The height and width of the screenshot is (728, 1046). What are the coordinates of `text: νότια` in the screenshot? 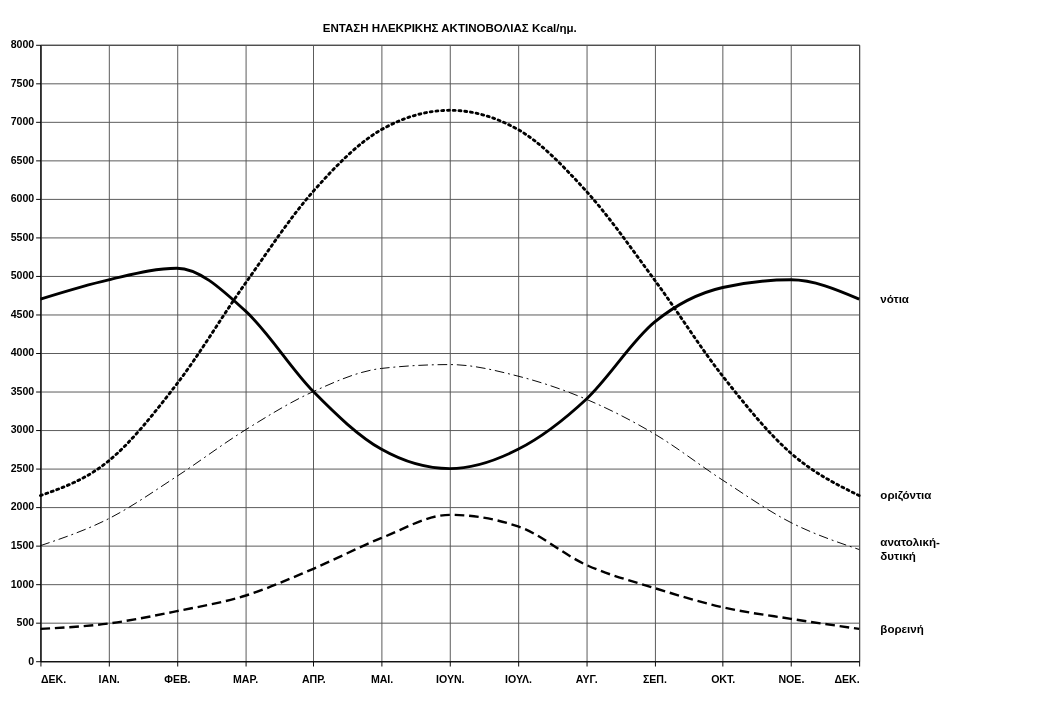 It's located at (894, 298).